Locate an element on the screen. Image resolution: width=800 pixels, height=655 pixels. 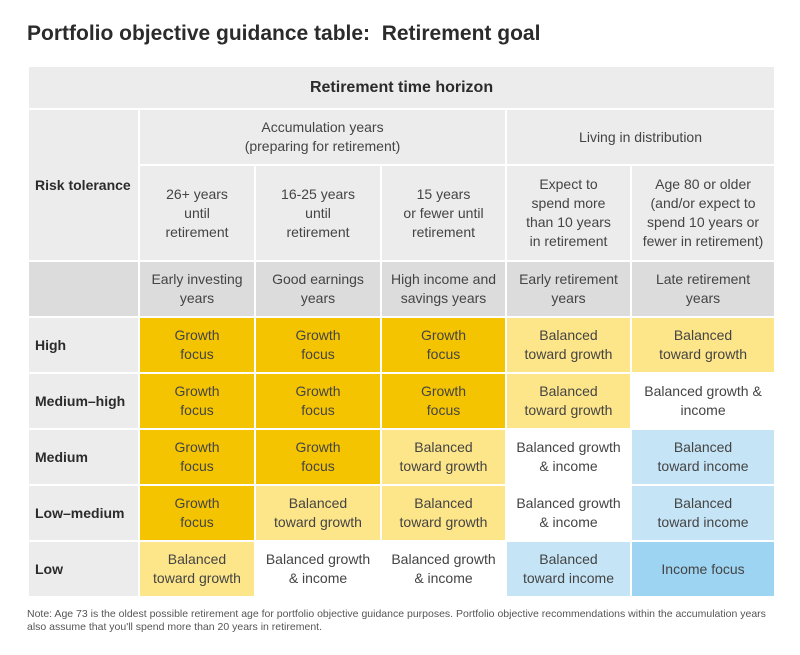
guidance-cell: Income focus is located at coordinates (703, 569).